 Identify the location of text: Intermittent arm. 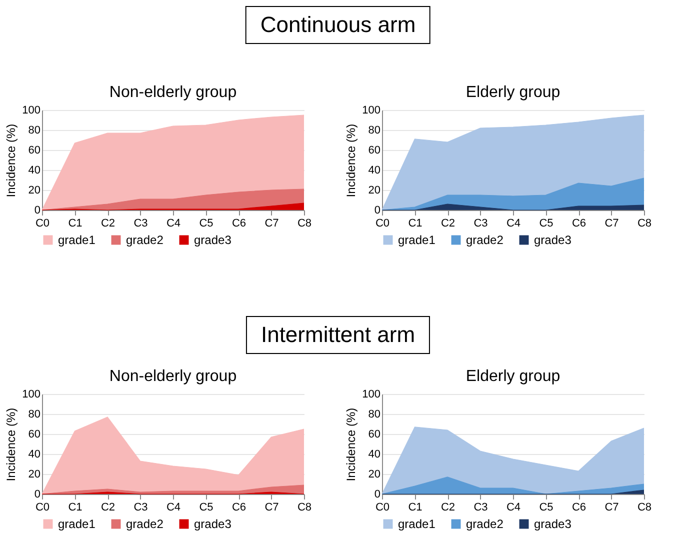
(338, 335).